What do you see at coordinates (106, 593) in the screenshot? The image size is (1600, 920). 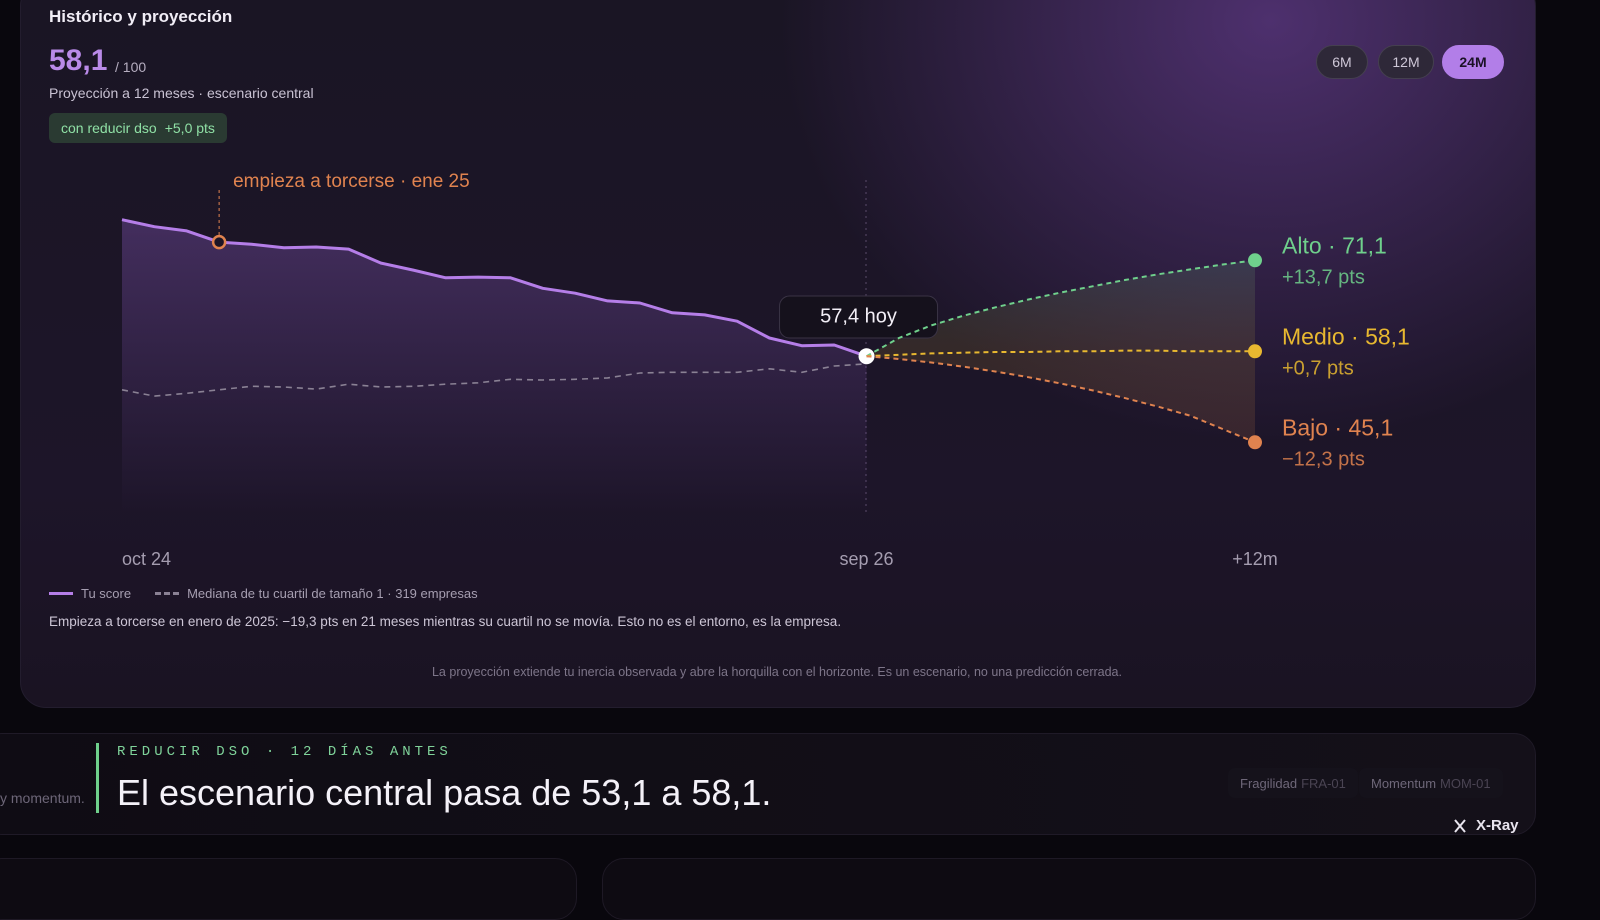 I see `legend-label: Tu score` at bounding box center [106, 593].